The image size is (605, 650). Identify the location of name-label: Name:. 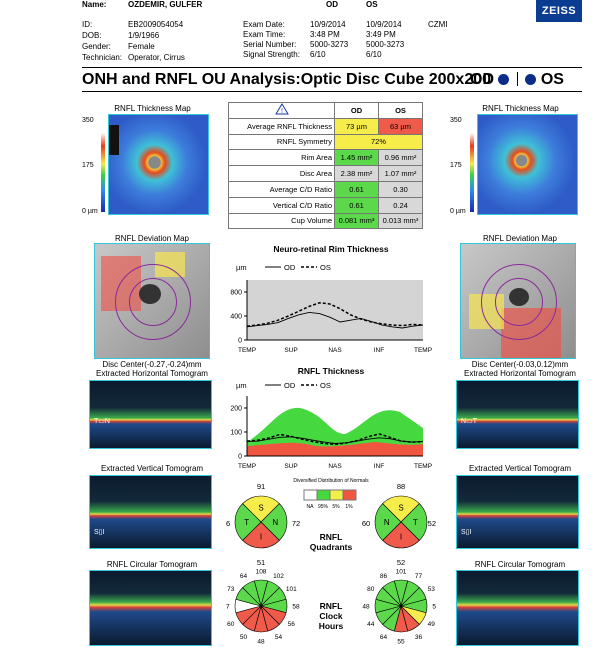
(94, 4).